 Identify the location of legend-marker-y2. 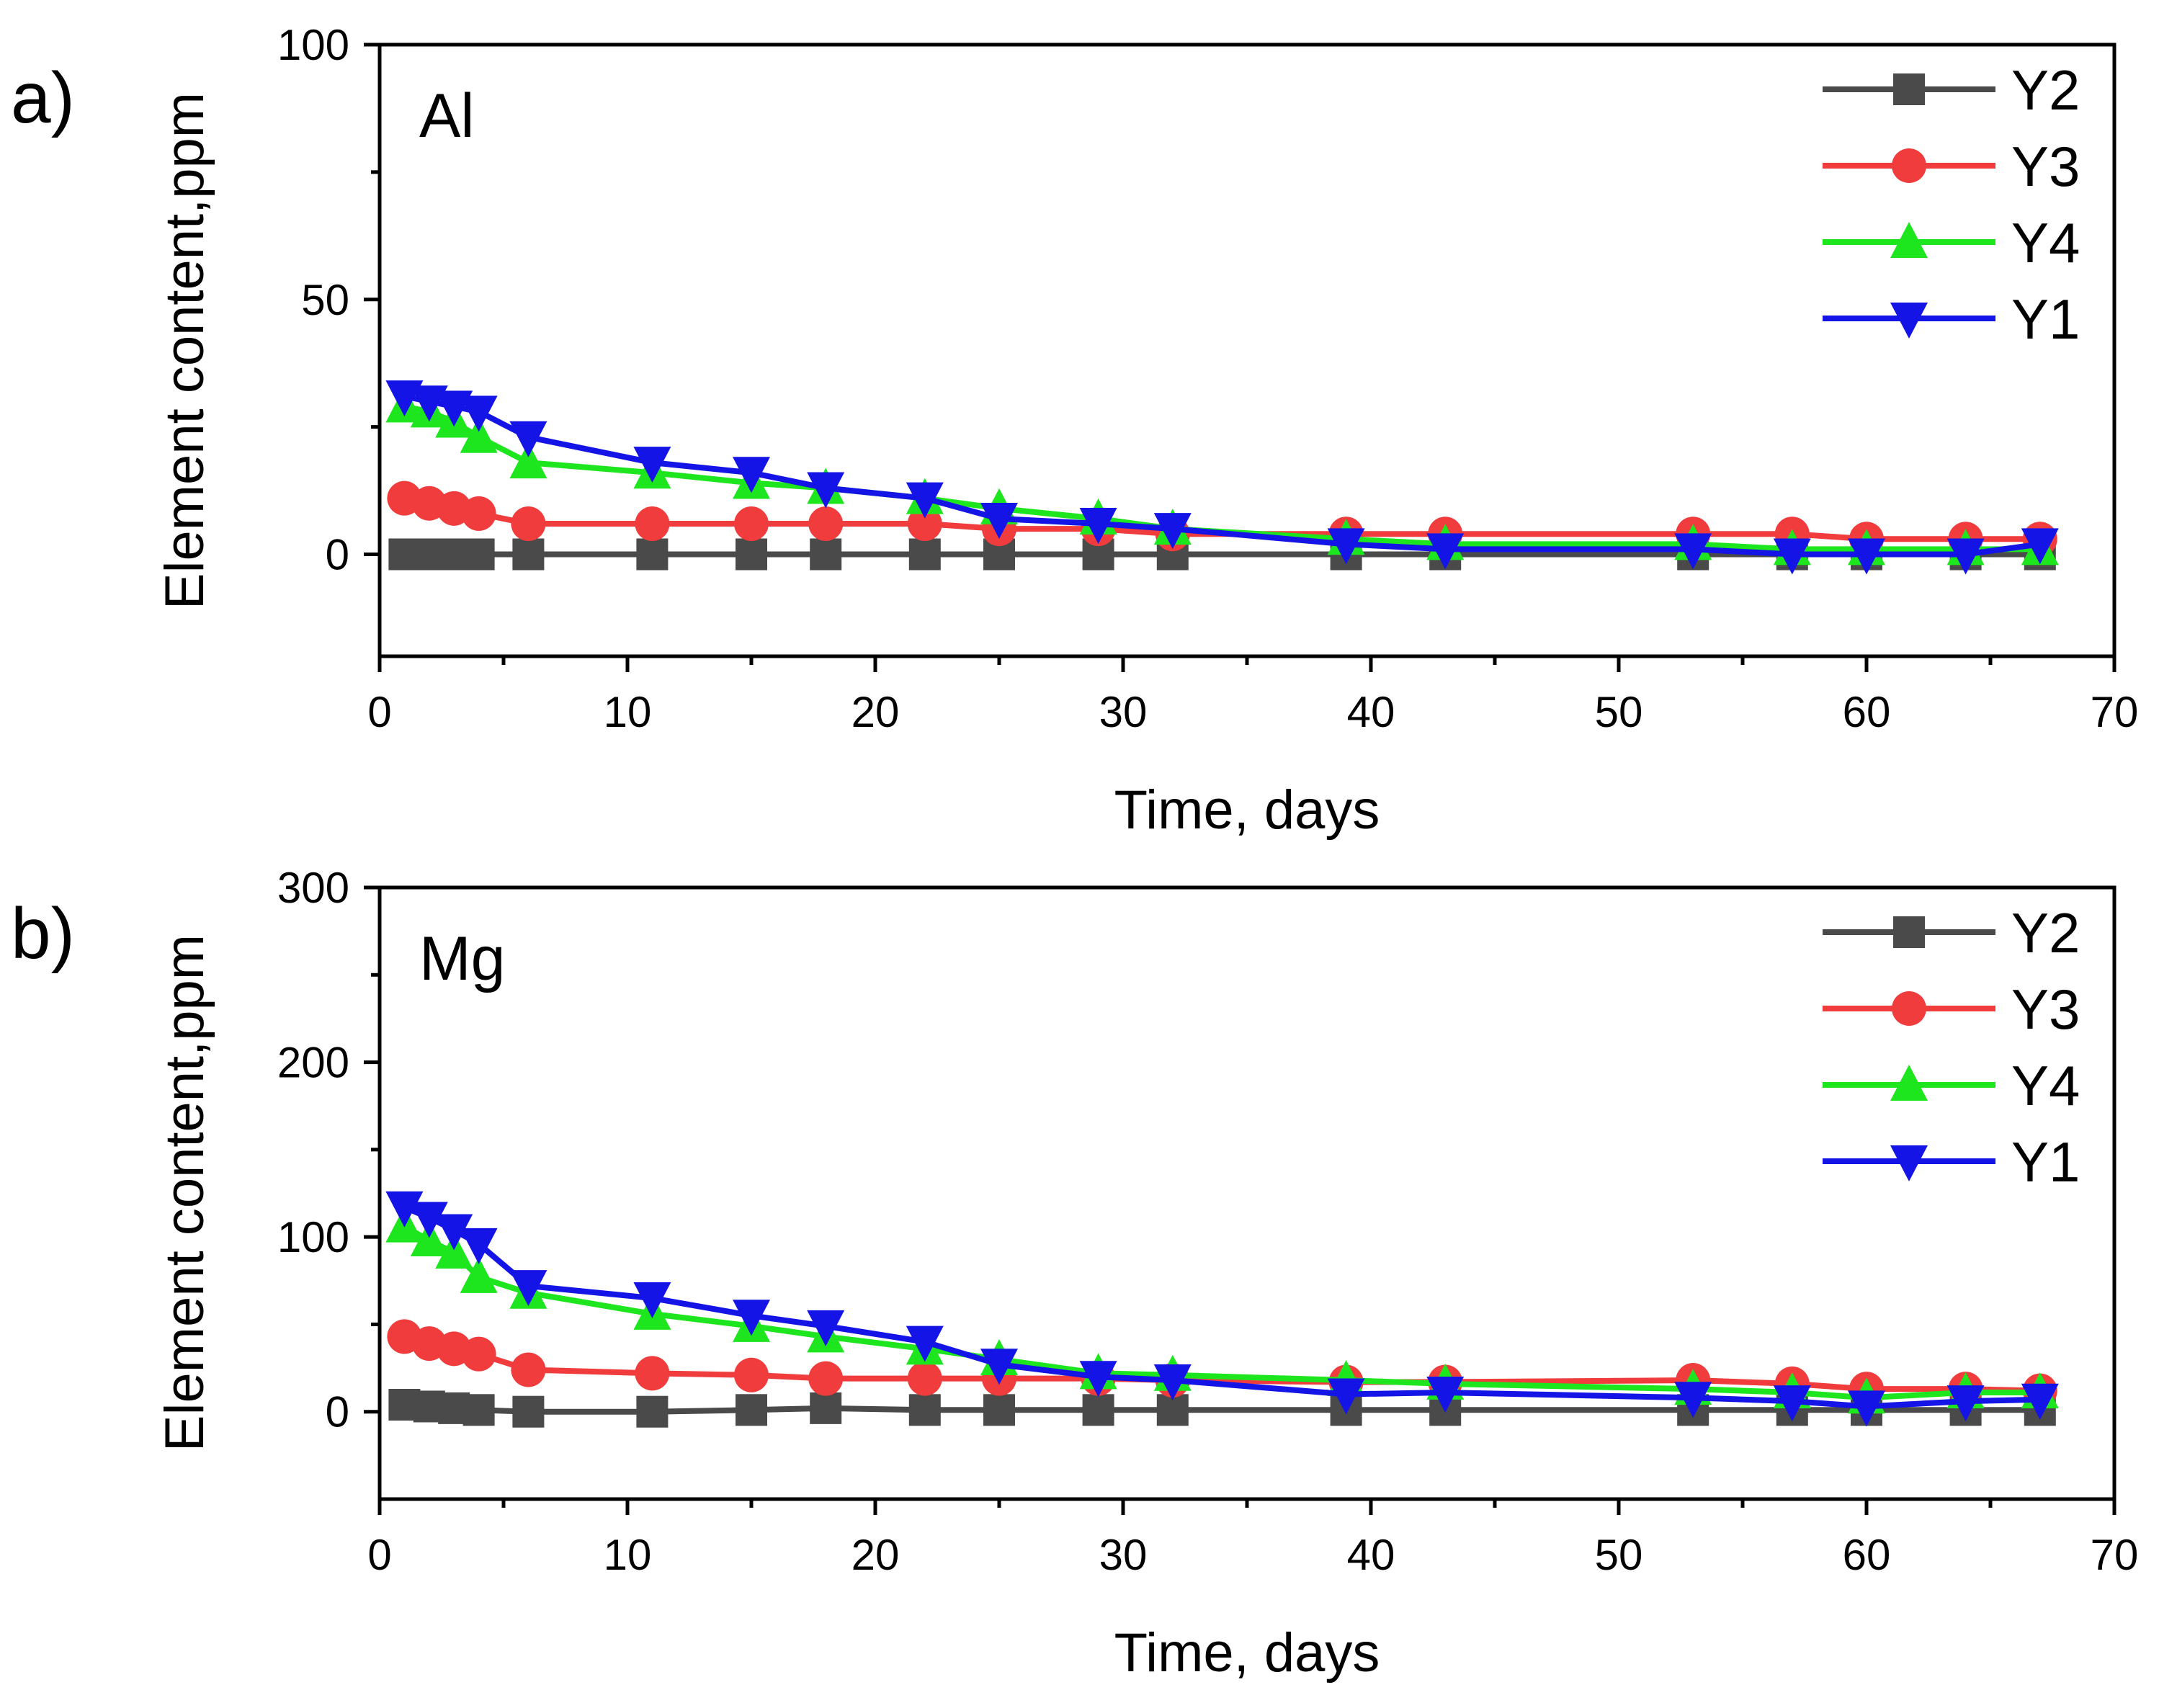
(1909, 932).